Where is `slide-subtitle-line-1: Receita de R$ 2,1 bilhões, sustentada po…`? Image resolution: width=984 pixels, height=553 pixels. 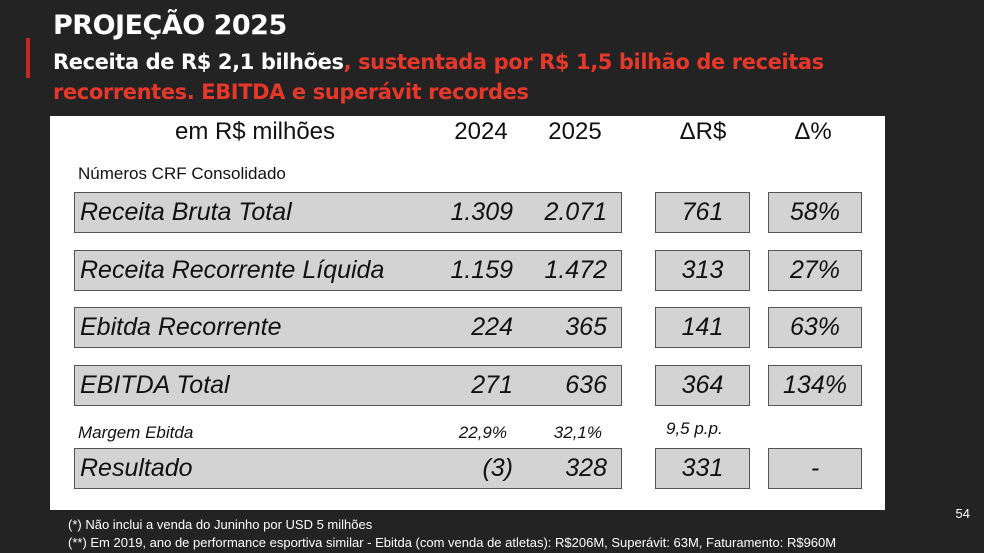
slide-subtitle-line-1: Receita de R$ 2,1 bilhões, sustentada po… is located at coordinates (438, 62).